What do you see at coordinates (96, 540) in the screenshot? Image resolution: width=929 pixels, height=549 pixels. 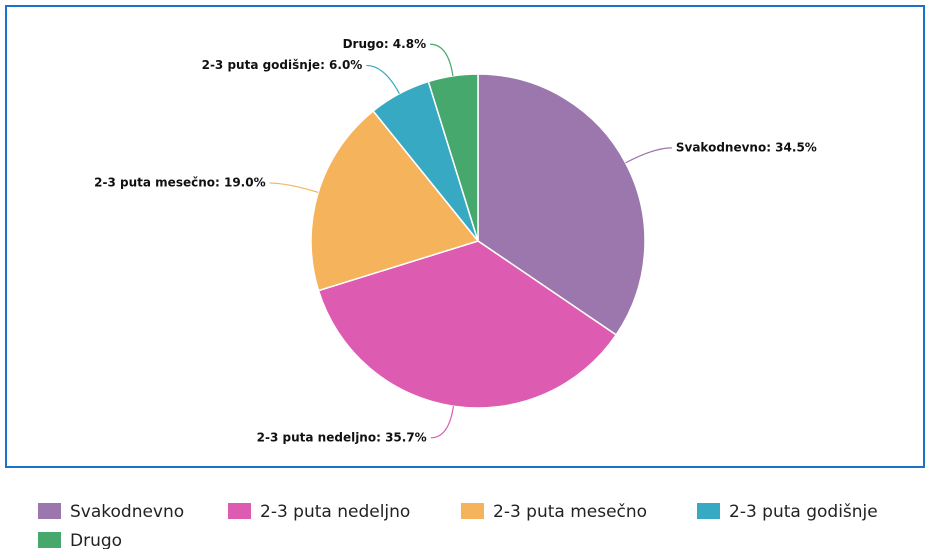 I see `legend-label: Drugo` at bounding box center [96, 540].